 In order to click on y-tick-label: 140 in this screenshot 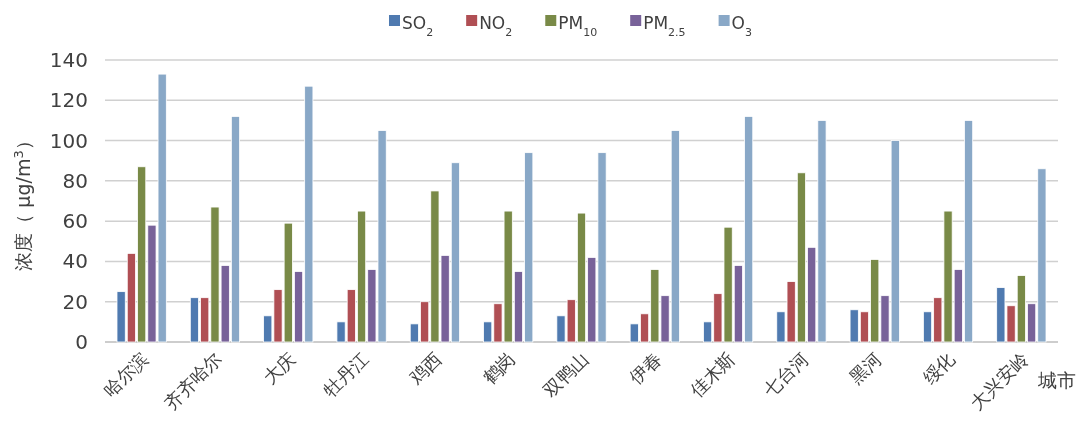, I will do `click(68, 60)`.